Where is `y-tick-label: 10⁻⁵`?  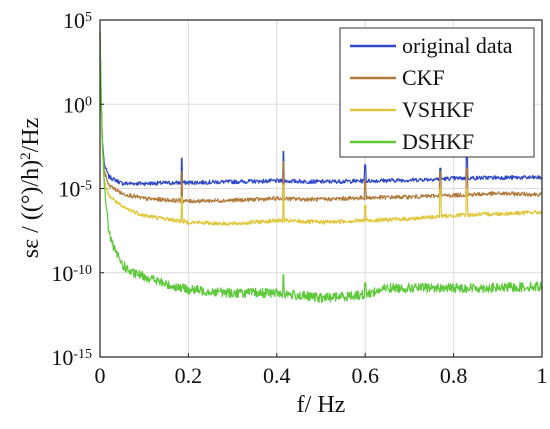 y-tick-label: 10⁻⁵ is located at coordinates (75, 189).